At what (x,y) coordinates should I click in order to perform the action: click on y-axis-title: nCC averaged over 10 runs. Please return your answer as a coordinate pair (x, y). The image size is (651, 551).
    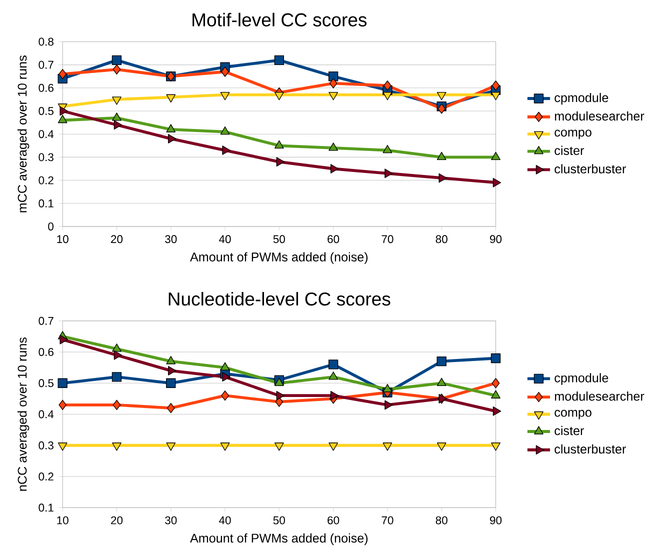
    Looking at the image, I should click on (23, 414).